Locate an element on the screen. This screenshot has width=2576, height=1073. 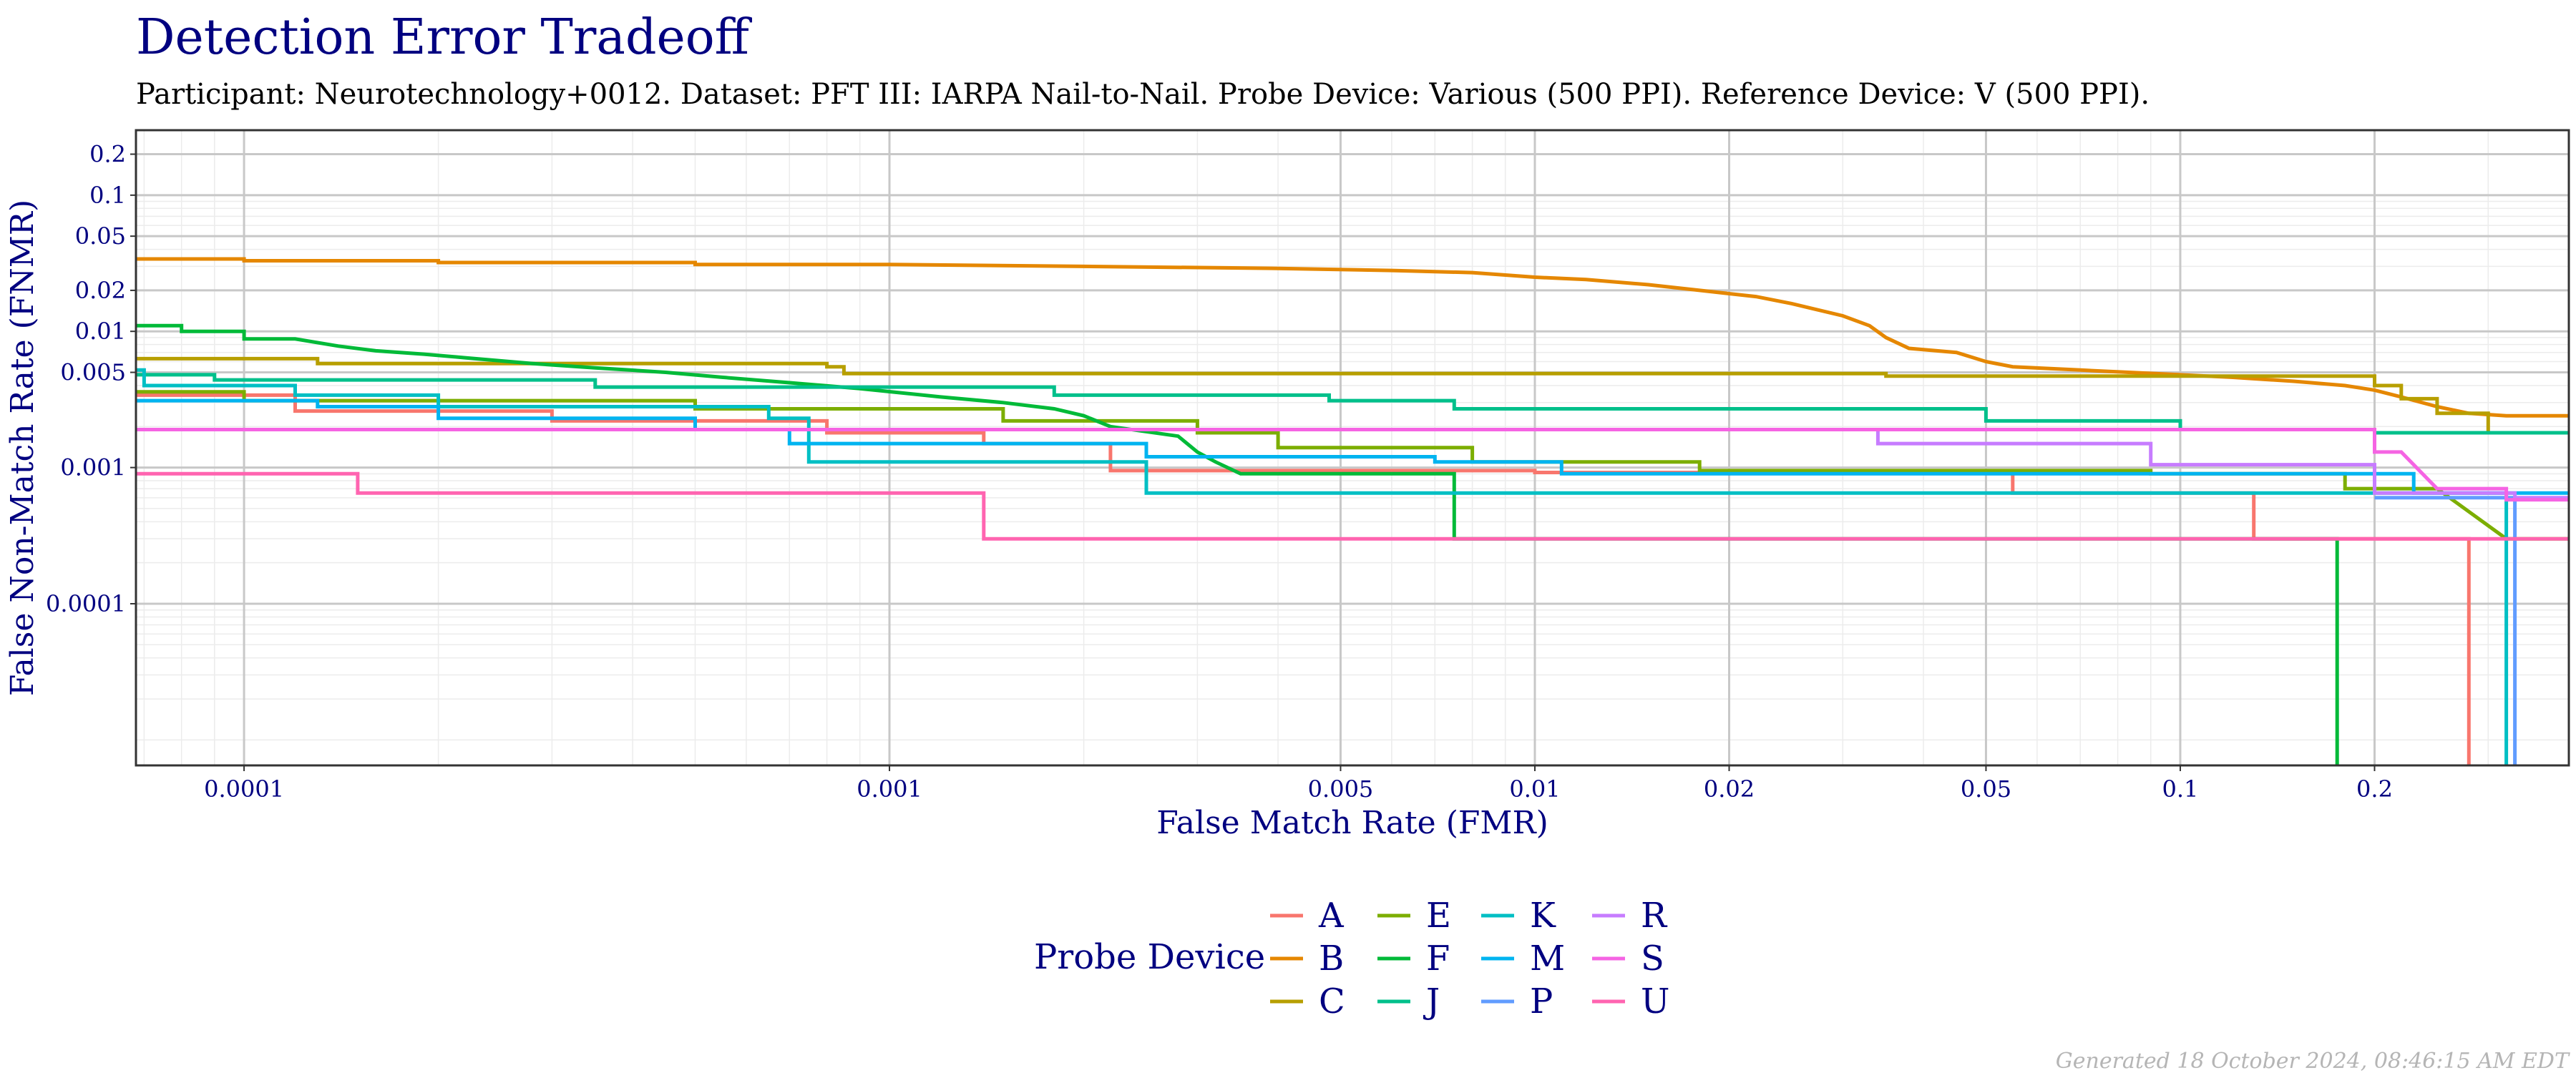
legend-label-S: S is located at coordinates (1652, 959).